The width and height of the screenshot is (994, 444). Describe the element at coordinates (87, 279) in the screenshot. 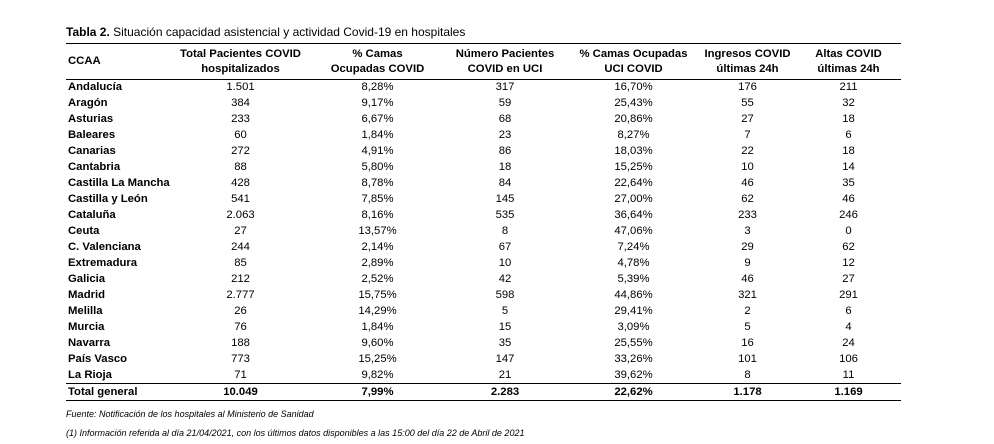

I see `cell-ccaa: Galicia` at that location.